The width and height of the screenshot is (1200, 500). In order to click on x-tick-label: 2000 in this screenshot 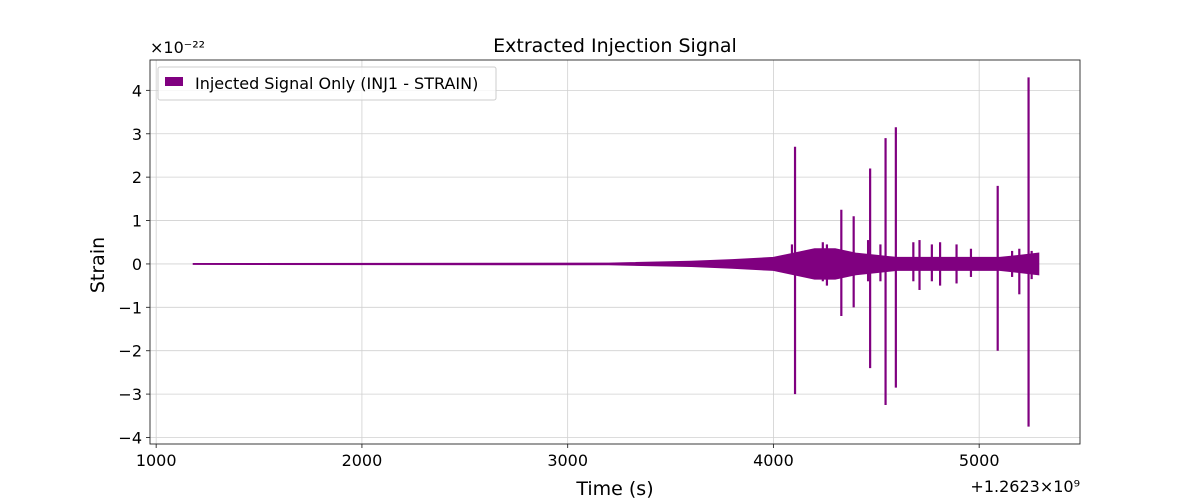, I will do `click(362, 460)`.